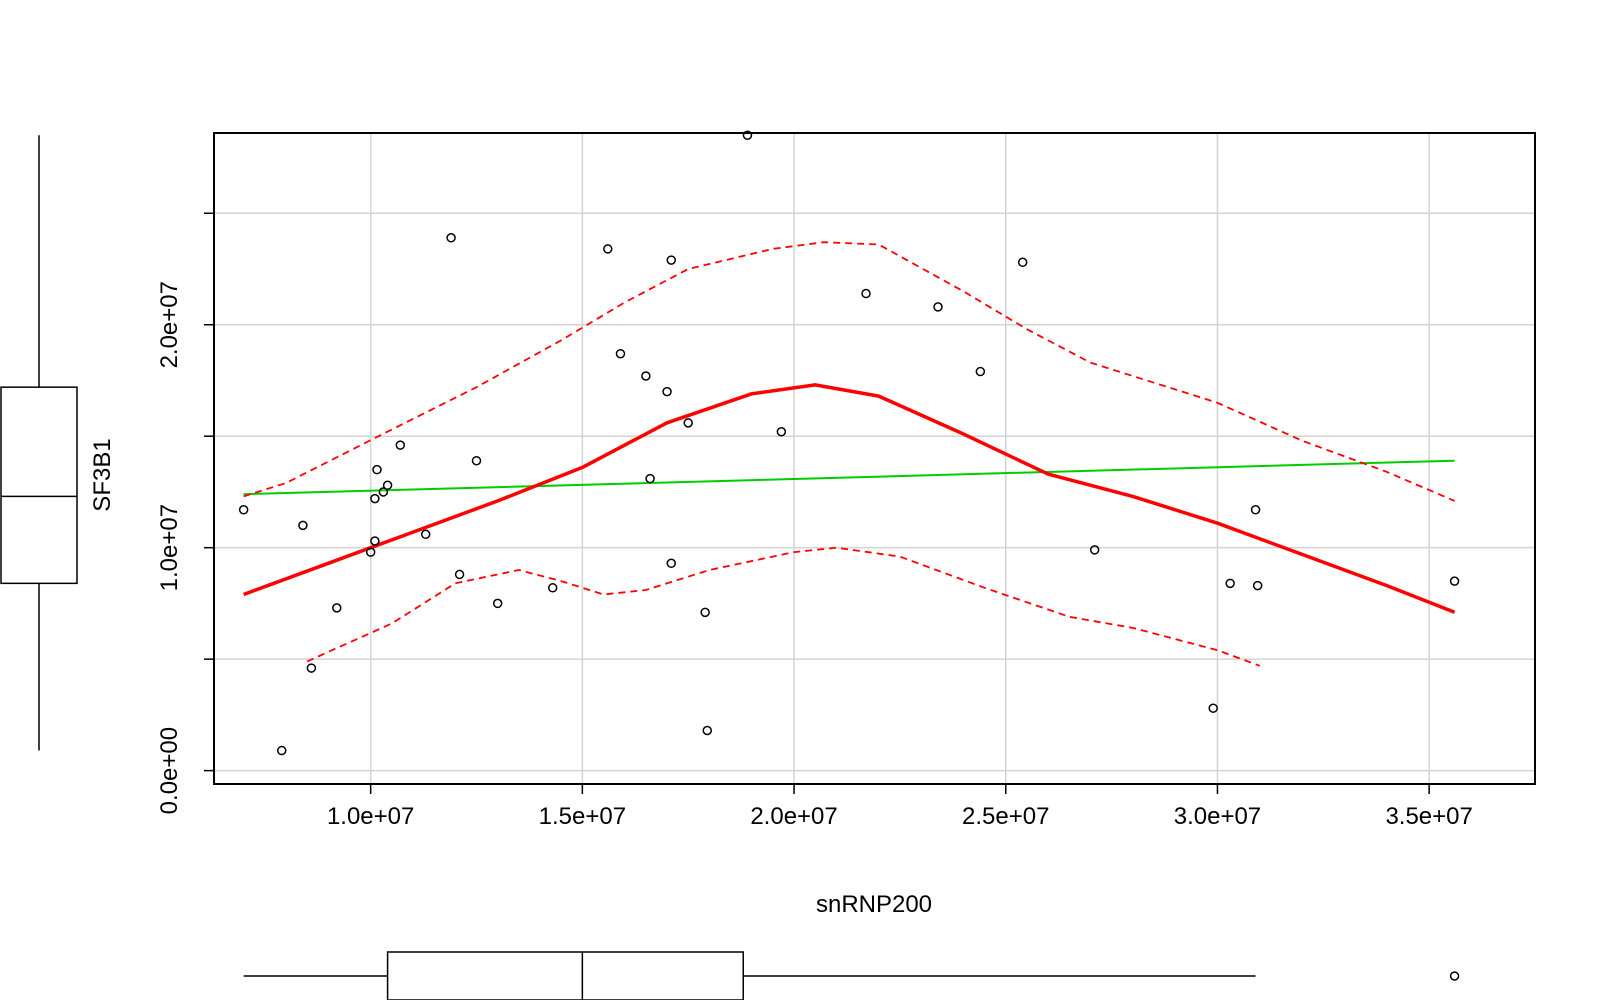 The width and height of the screenshot is (1600, 1000). What do you see at coordinates (370, 816) in the screenshot?
I see `x-tick-label-0: 1.0e+07` at bounding box center [370, 816].